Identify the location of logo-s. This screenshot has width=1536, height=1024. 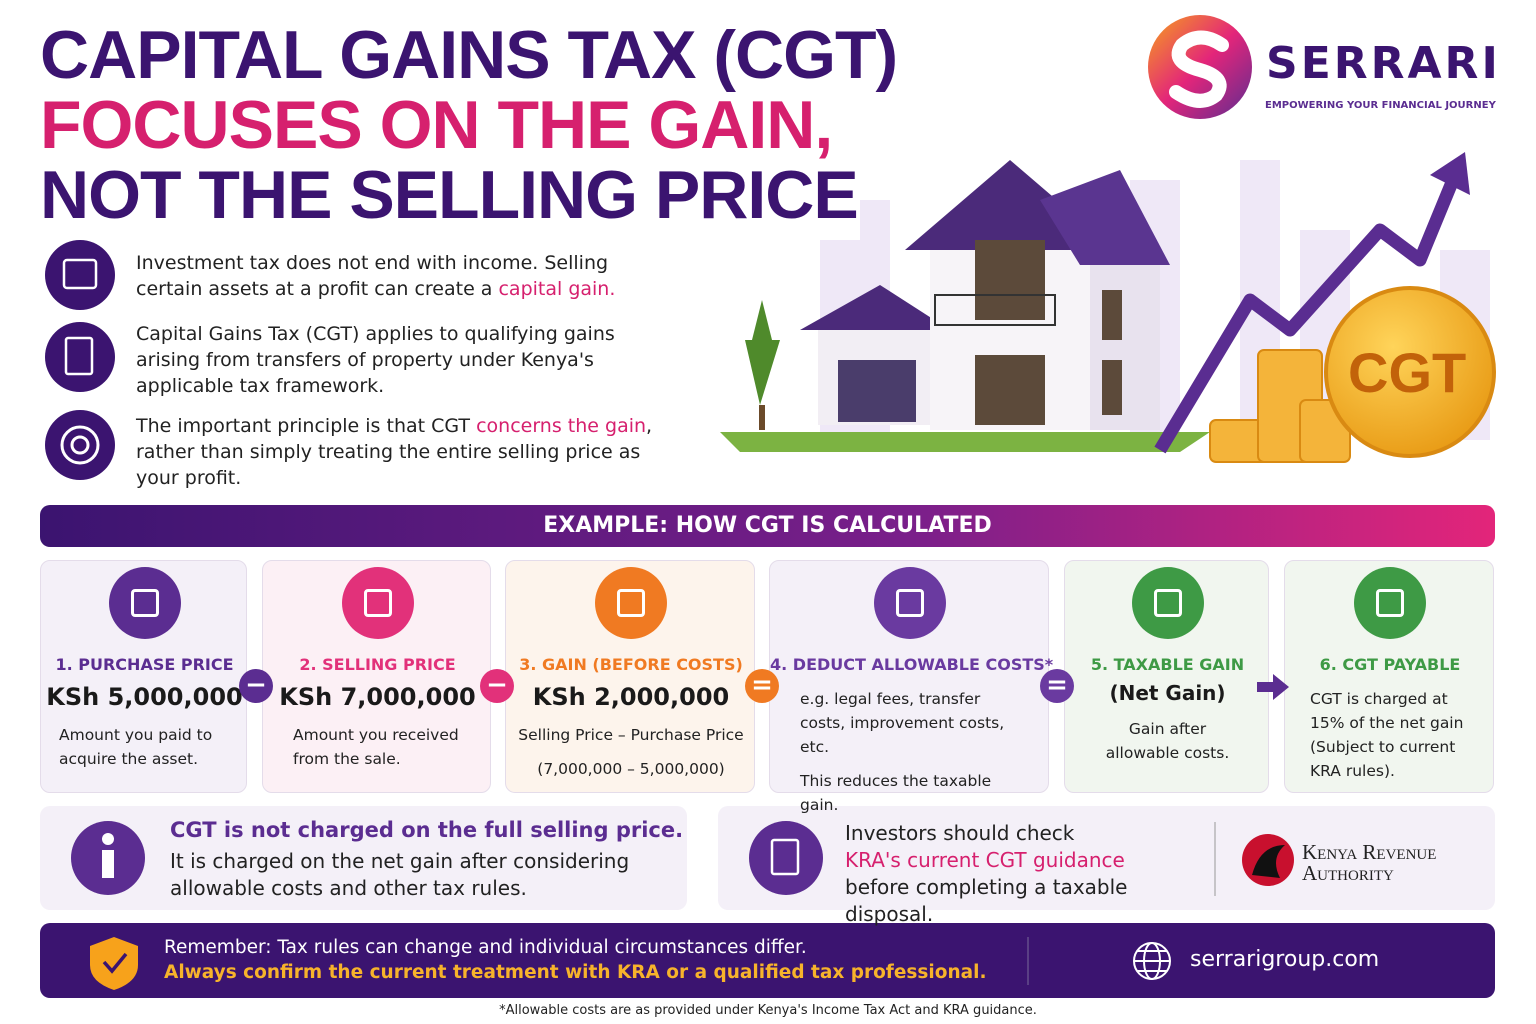
(1199, 69).